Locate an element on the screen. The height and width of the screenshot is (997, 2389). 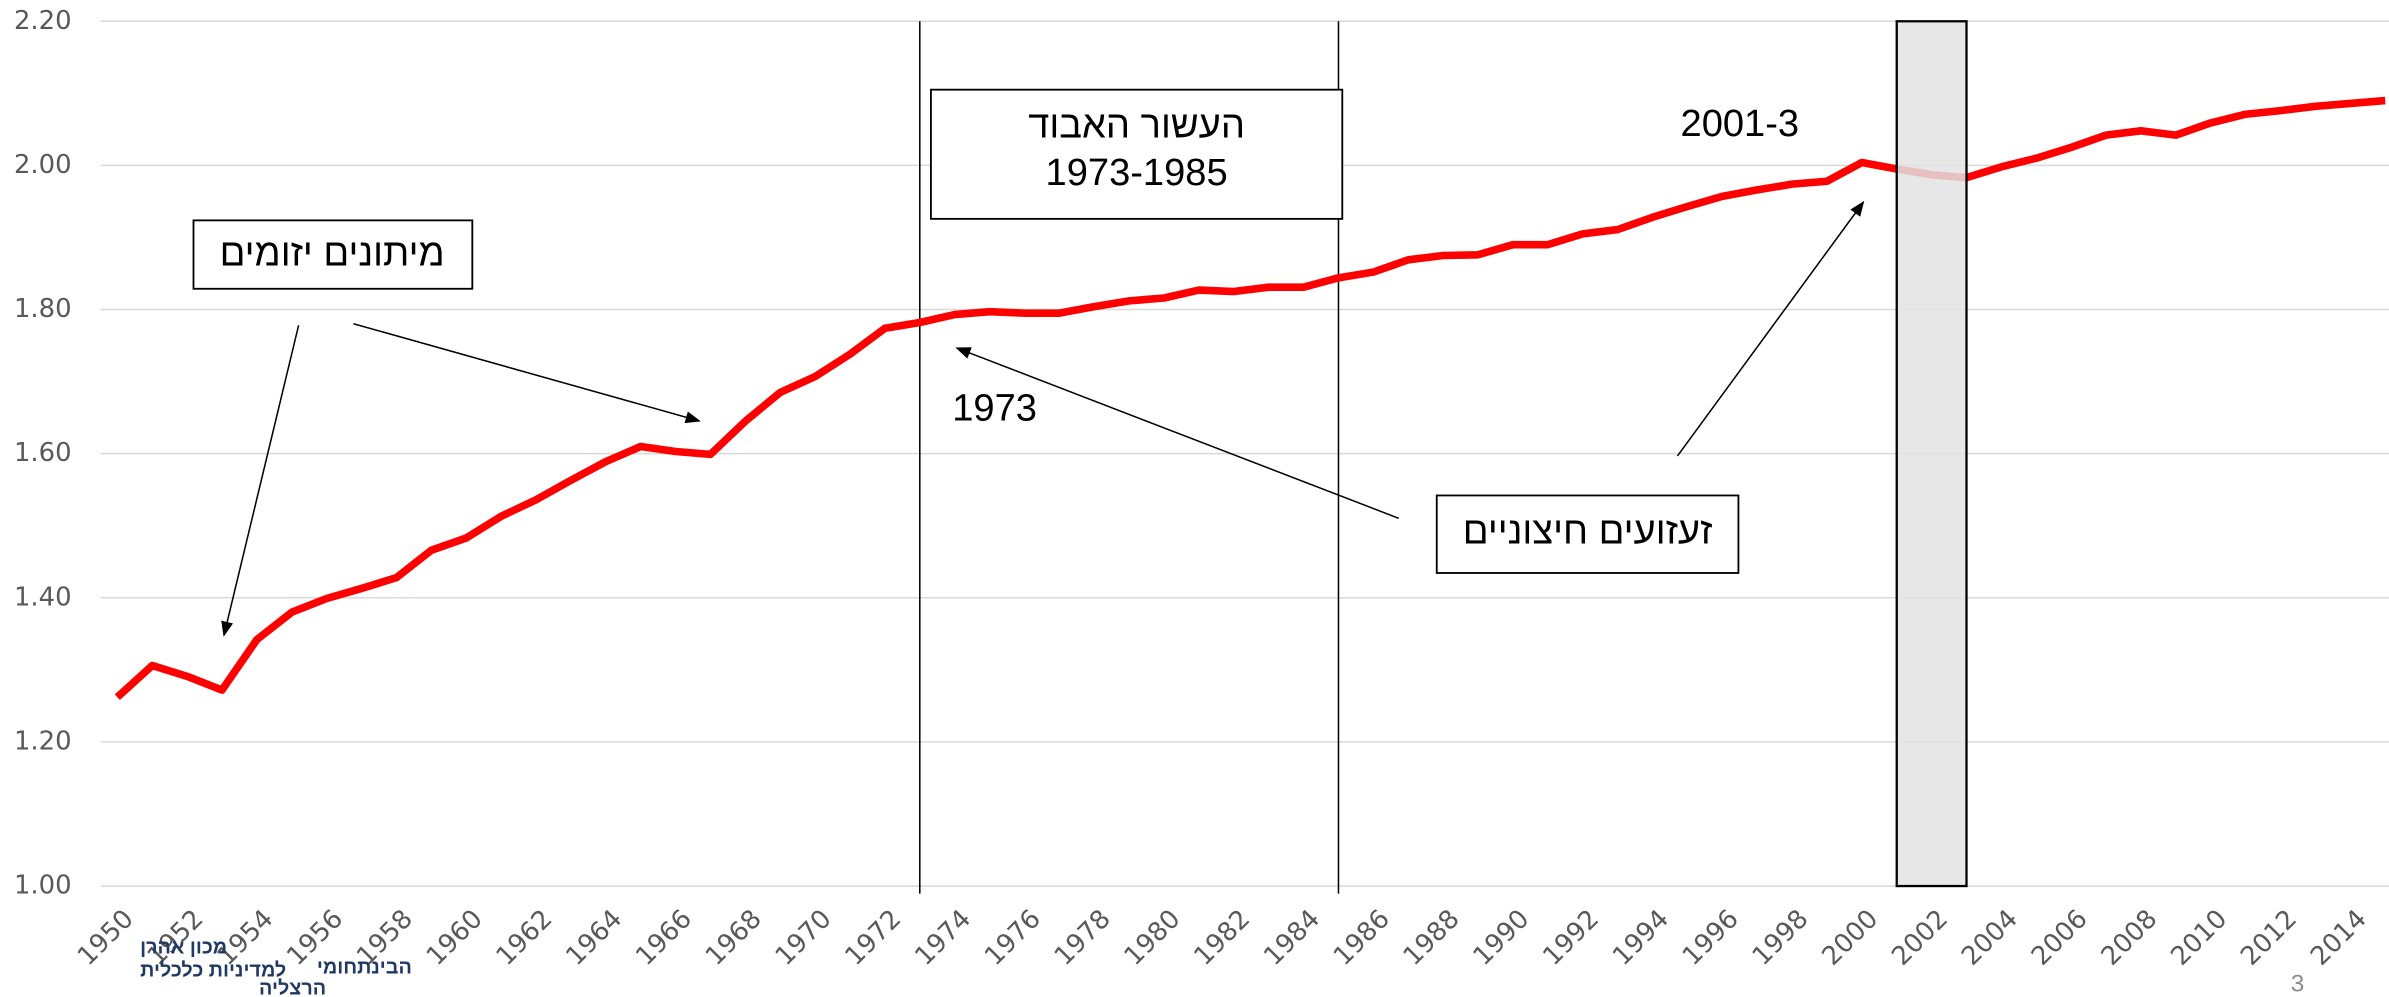
x-tick-label: 1960 is located at coordinates (455, 938).